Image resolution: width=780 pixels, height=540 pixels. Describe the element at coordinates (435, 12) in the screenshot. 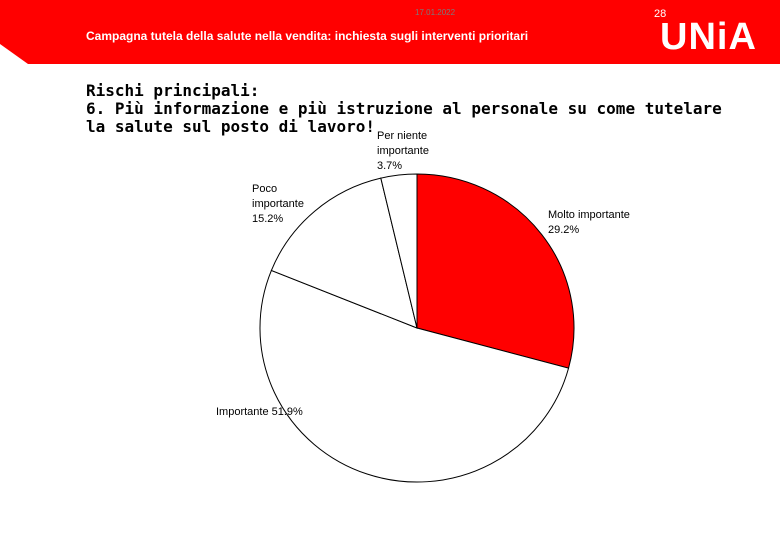

I see `date-label: 17.01.2022` at that location.